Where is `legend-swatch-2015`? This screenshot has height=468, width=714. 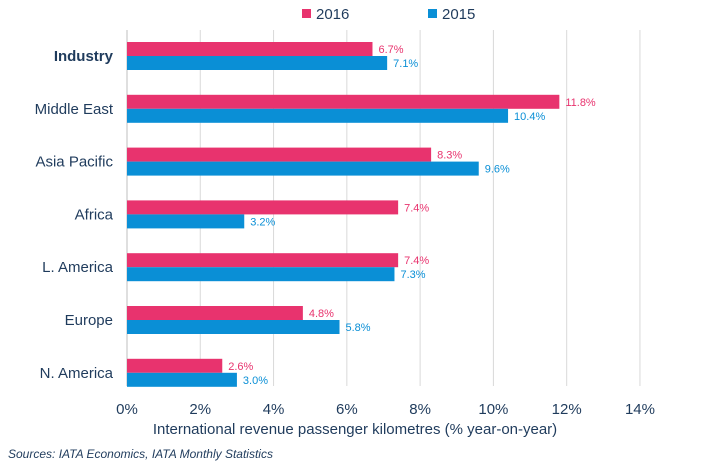 legend-swatch-2015 is located at coordinates (432, 13).